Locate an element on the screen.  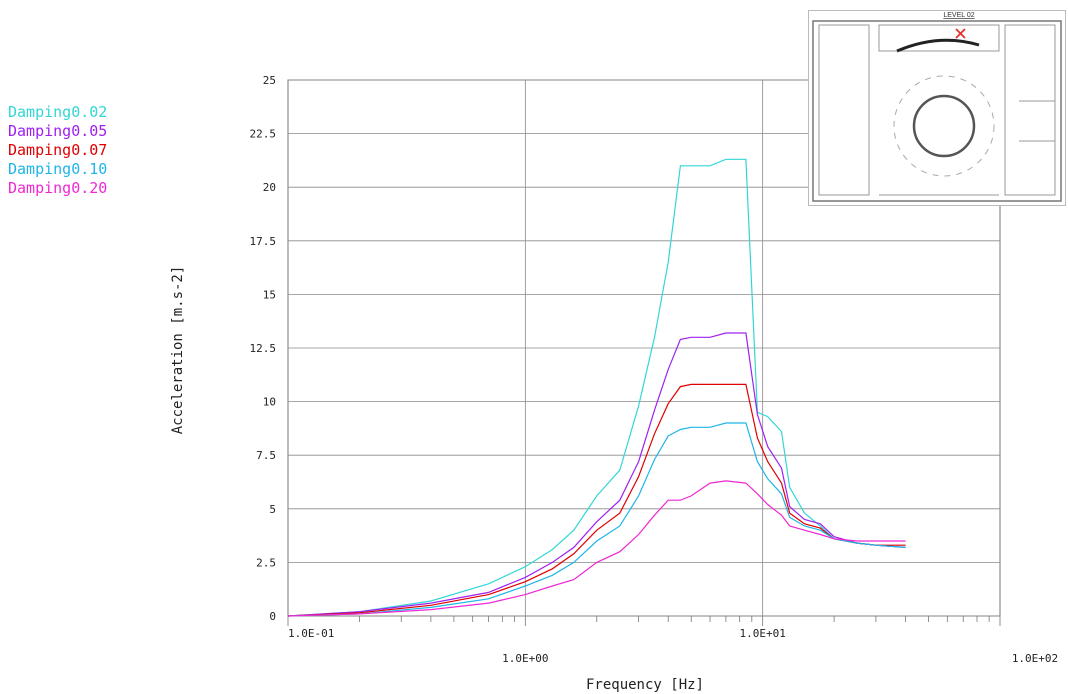
x-tick-label: 1.0E+02 is located at coordinates (1035, 658).